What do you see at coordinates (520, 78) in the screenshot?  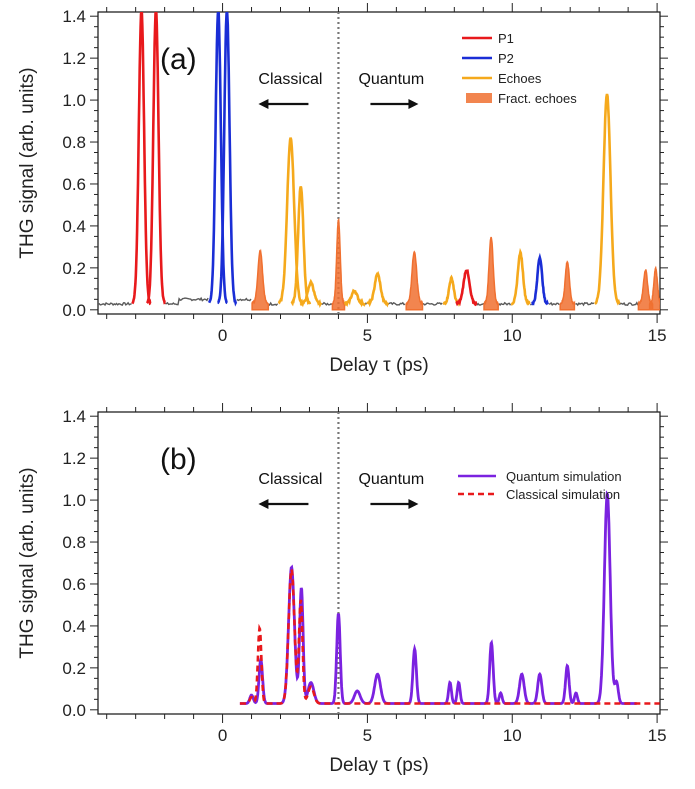 I see `legend-label: Echoes` at bounding box center [520, 78].